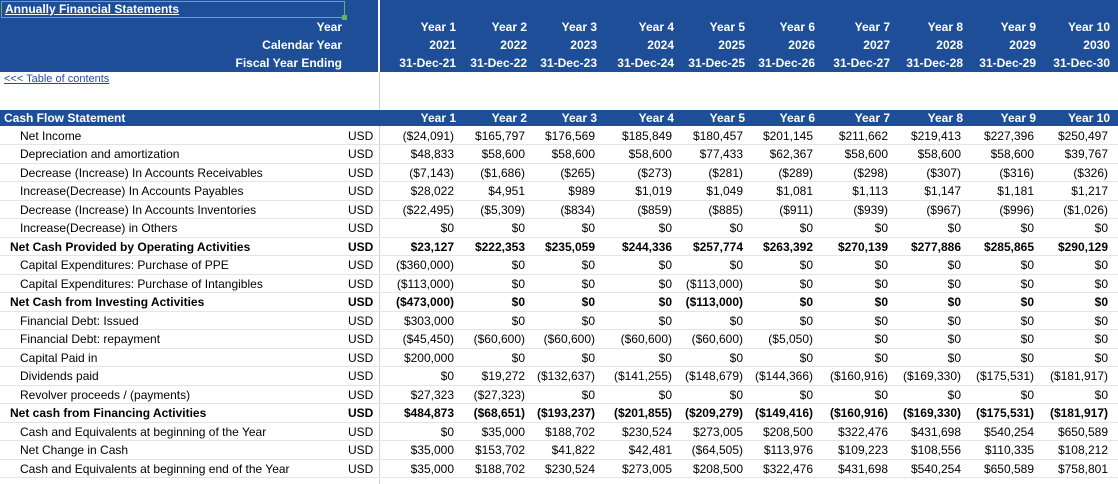 The height and width of the screenshot is (484, 1118). I want to click on row-value-cell: $540,254, so click(1008, 431).